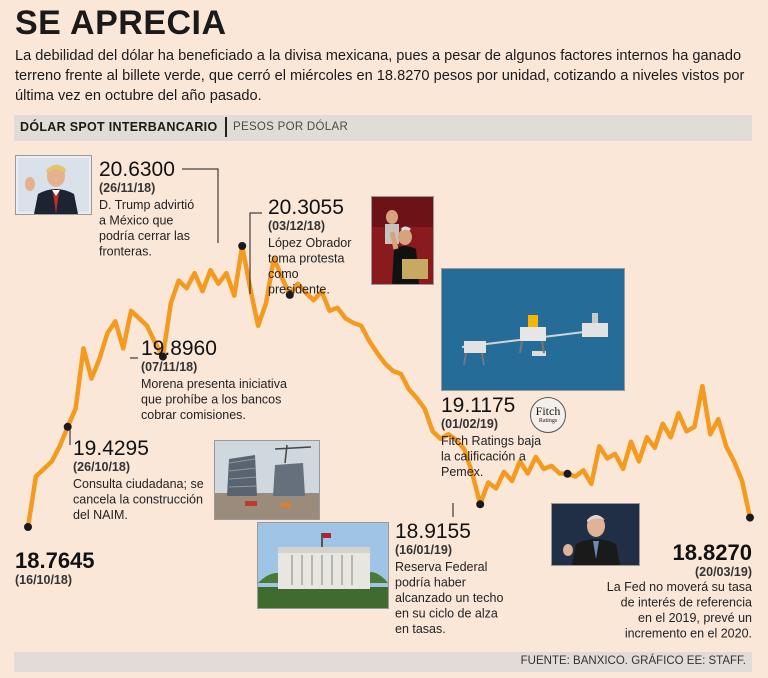 The width and height of the screenshot is (768, 678). Describe the element at coordinates (306, 207) in the screenshot. I see `annotation-value: 20.3055` at that location.